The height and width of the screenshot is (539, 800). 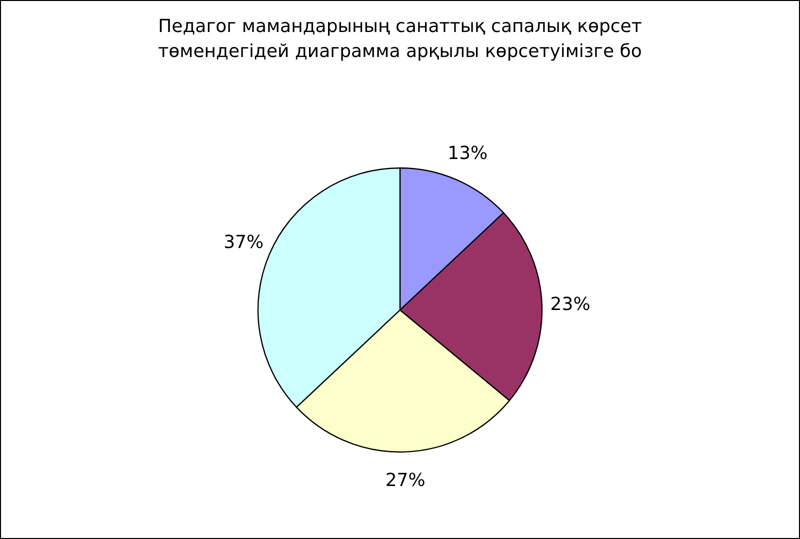 I want to click on data-label: 37%, so click(x=244, y=242).